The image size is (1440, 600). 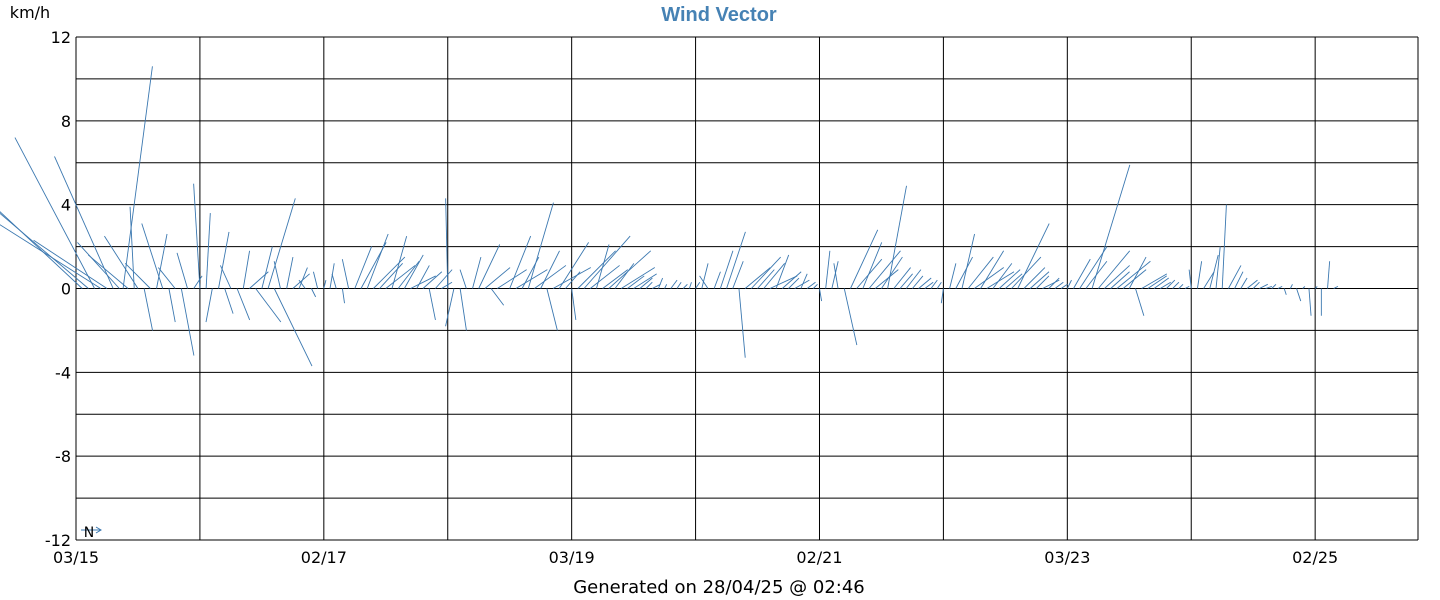 I want to click on y-tick-label: 8, so click(x=66, y=121).